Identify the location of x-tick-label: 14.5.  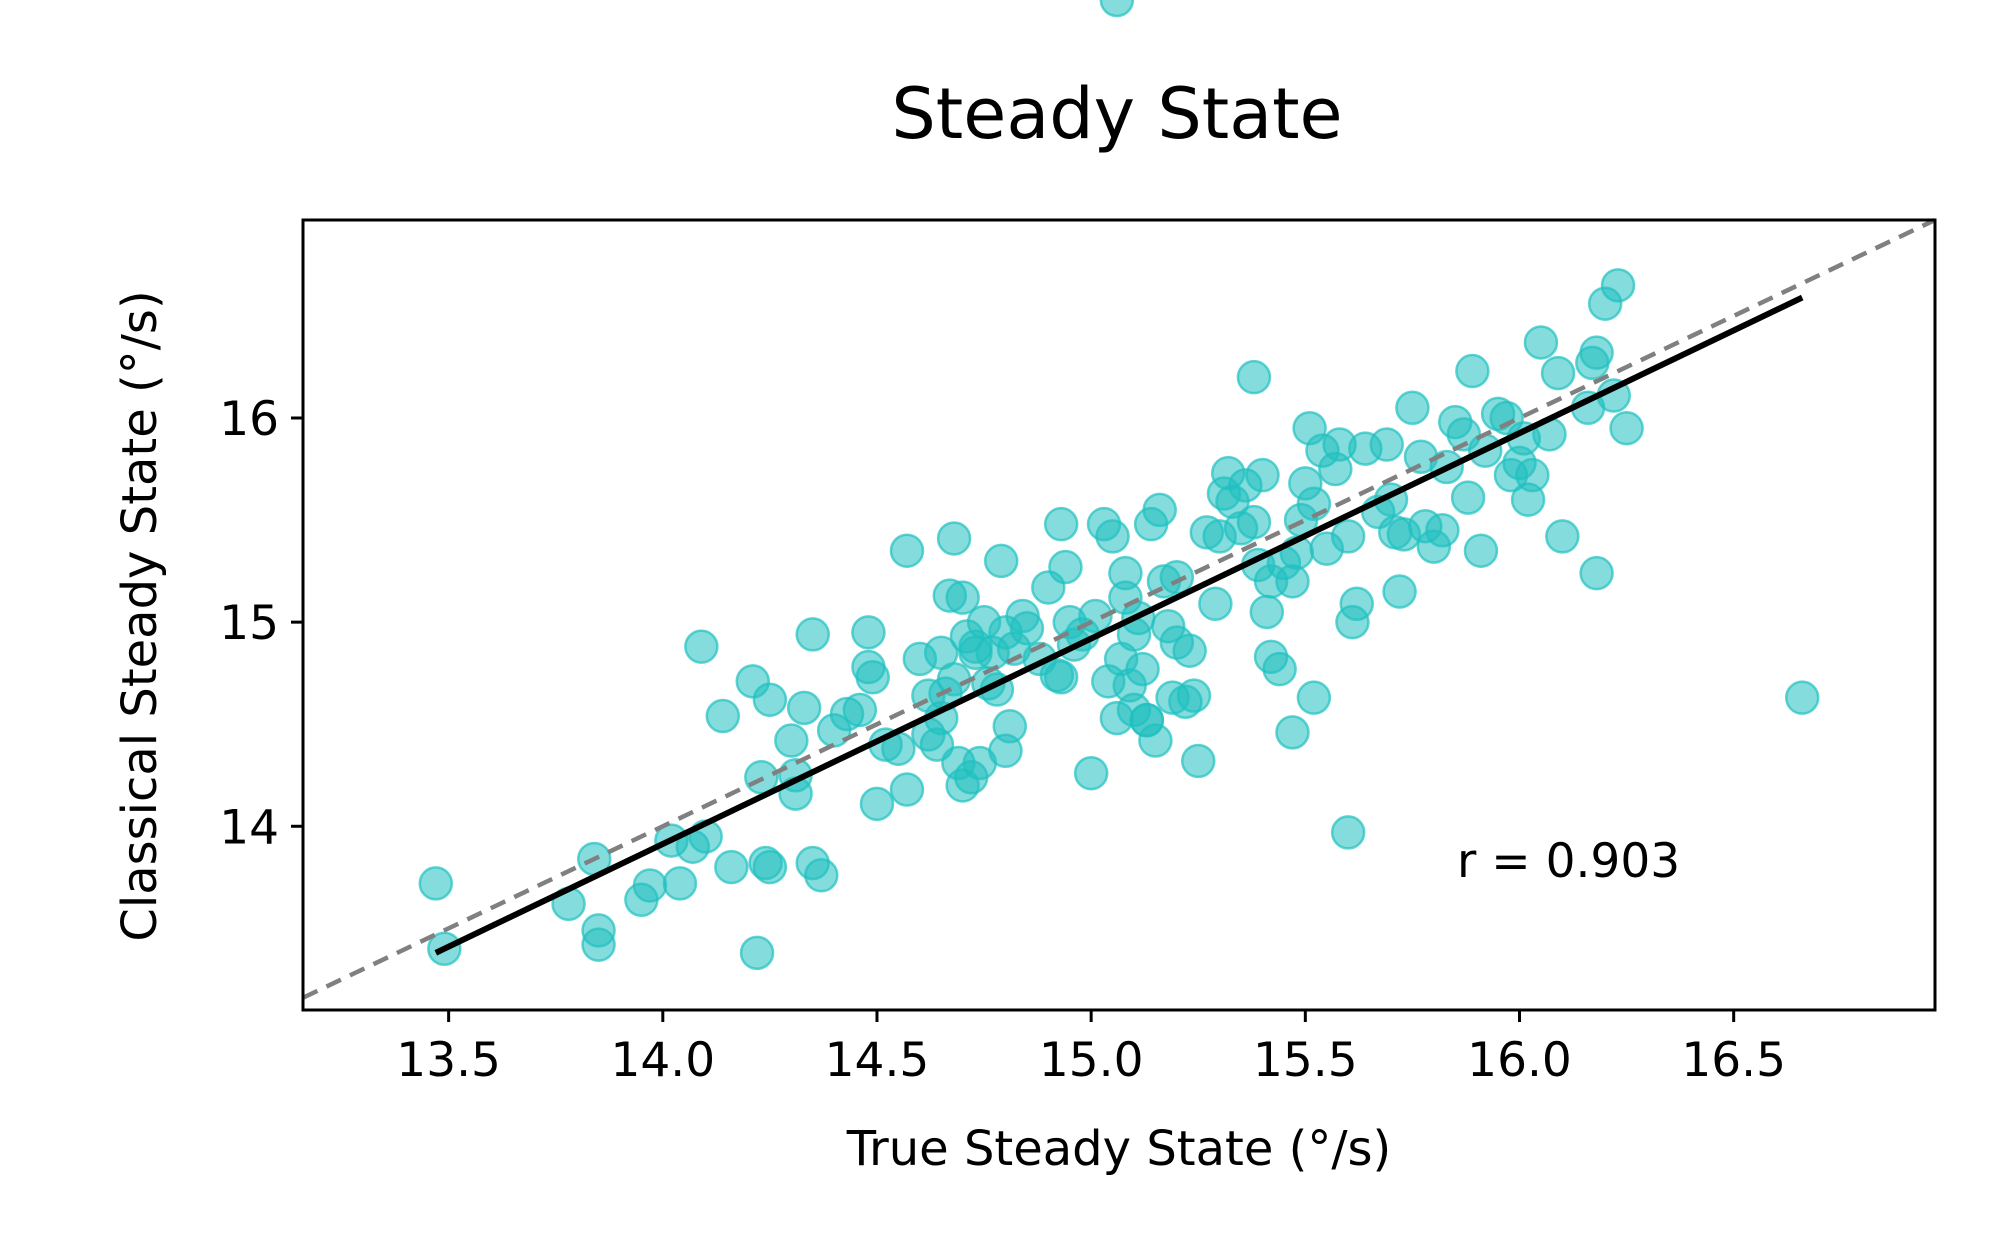
(877, 1060).